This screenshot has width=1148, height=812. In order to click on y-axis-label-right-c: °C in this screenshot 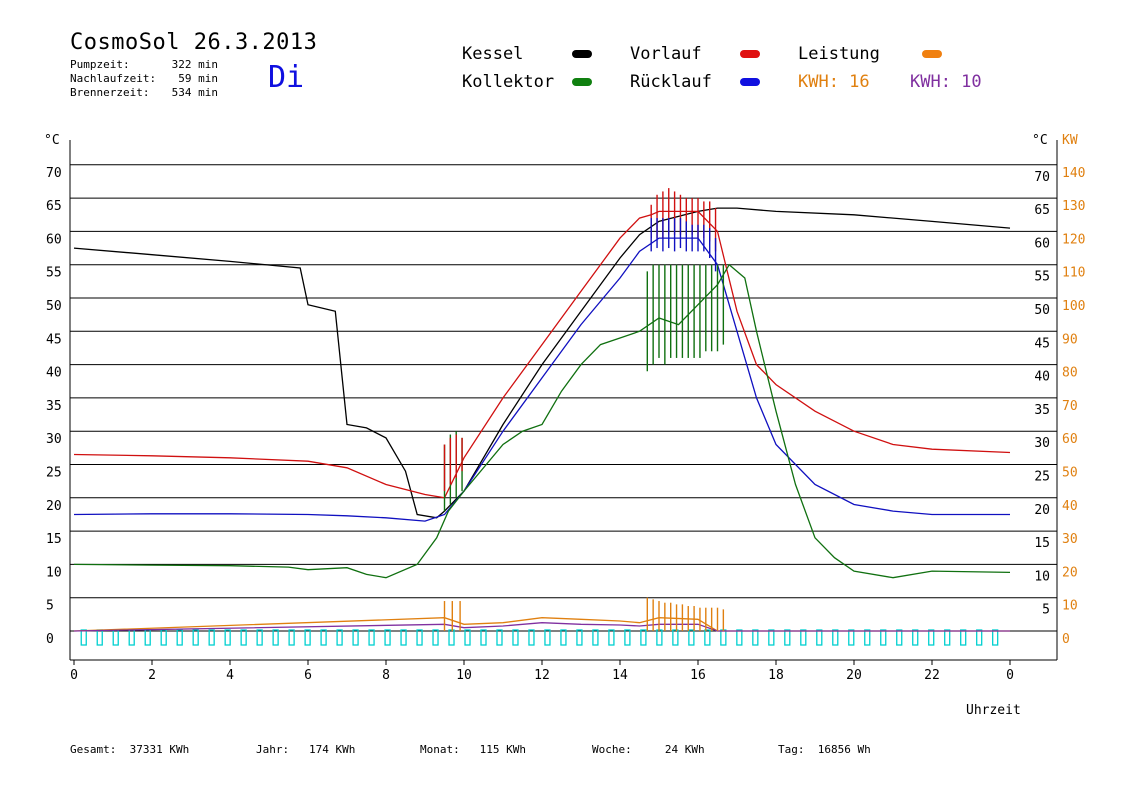, I will do `click(1040, 140)`.